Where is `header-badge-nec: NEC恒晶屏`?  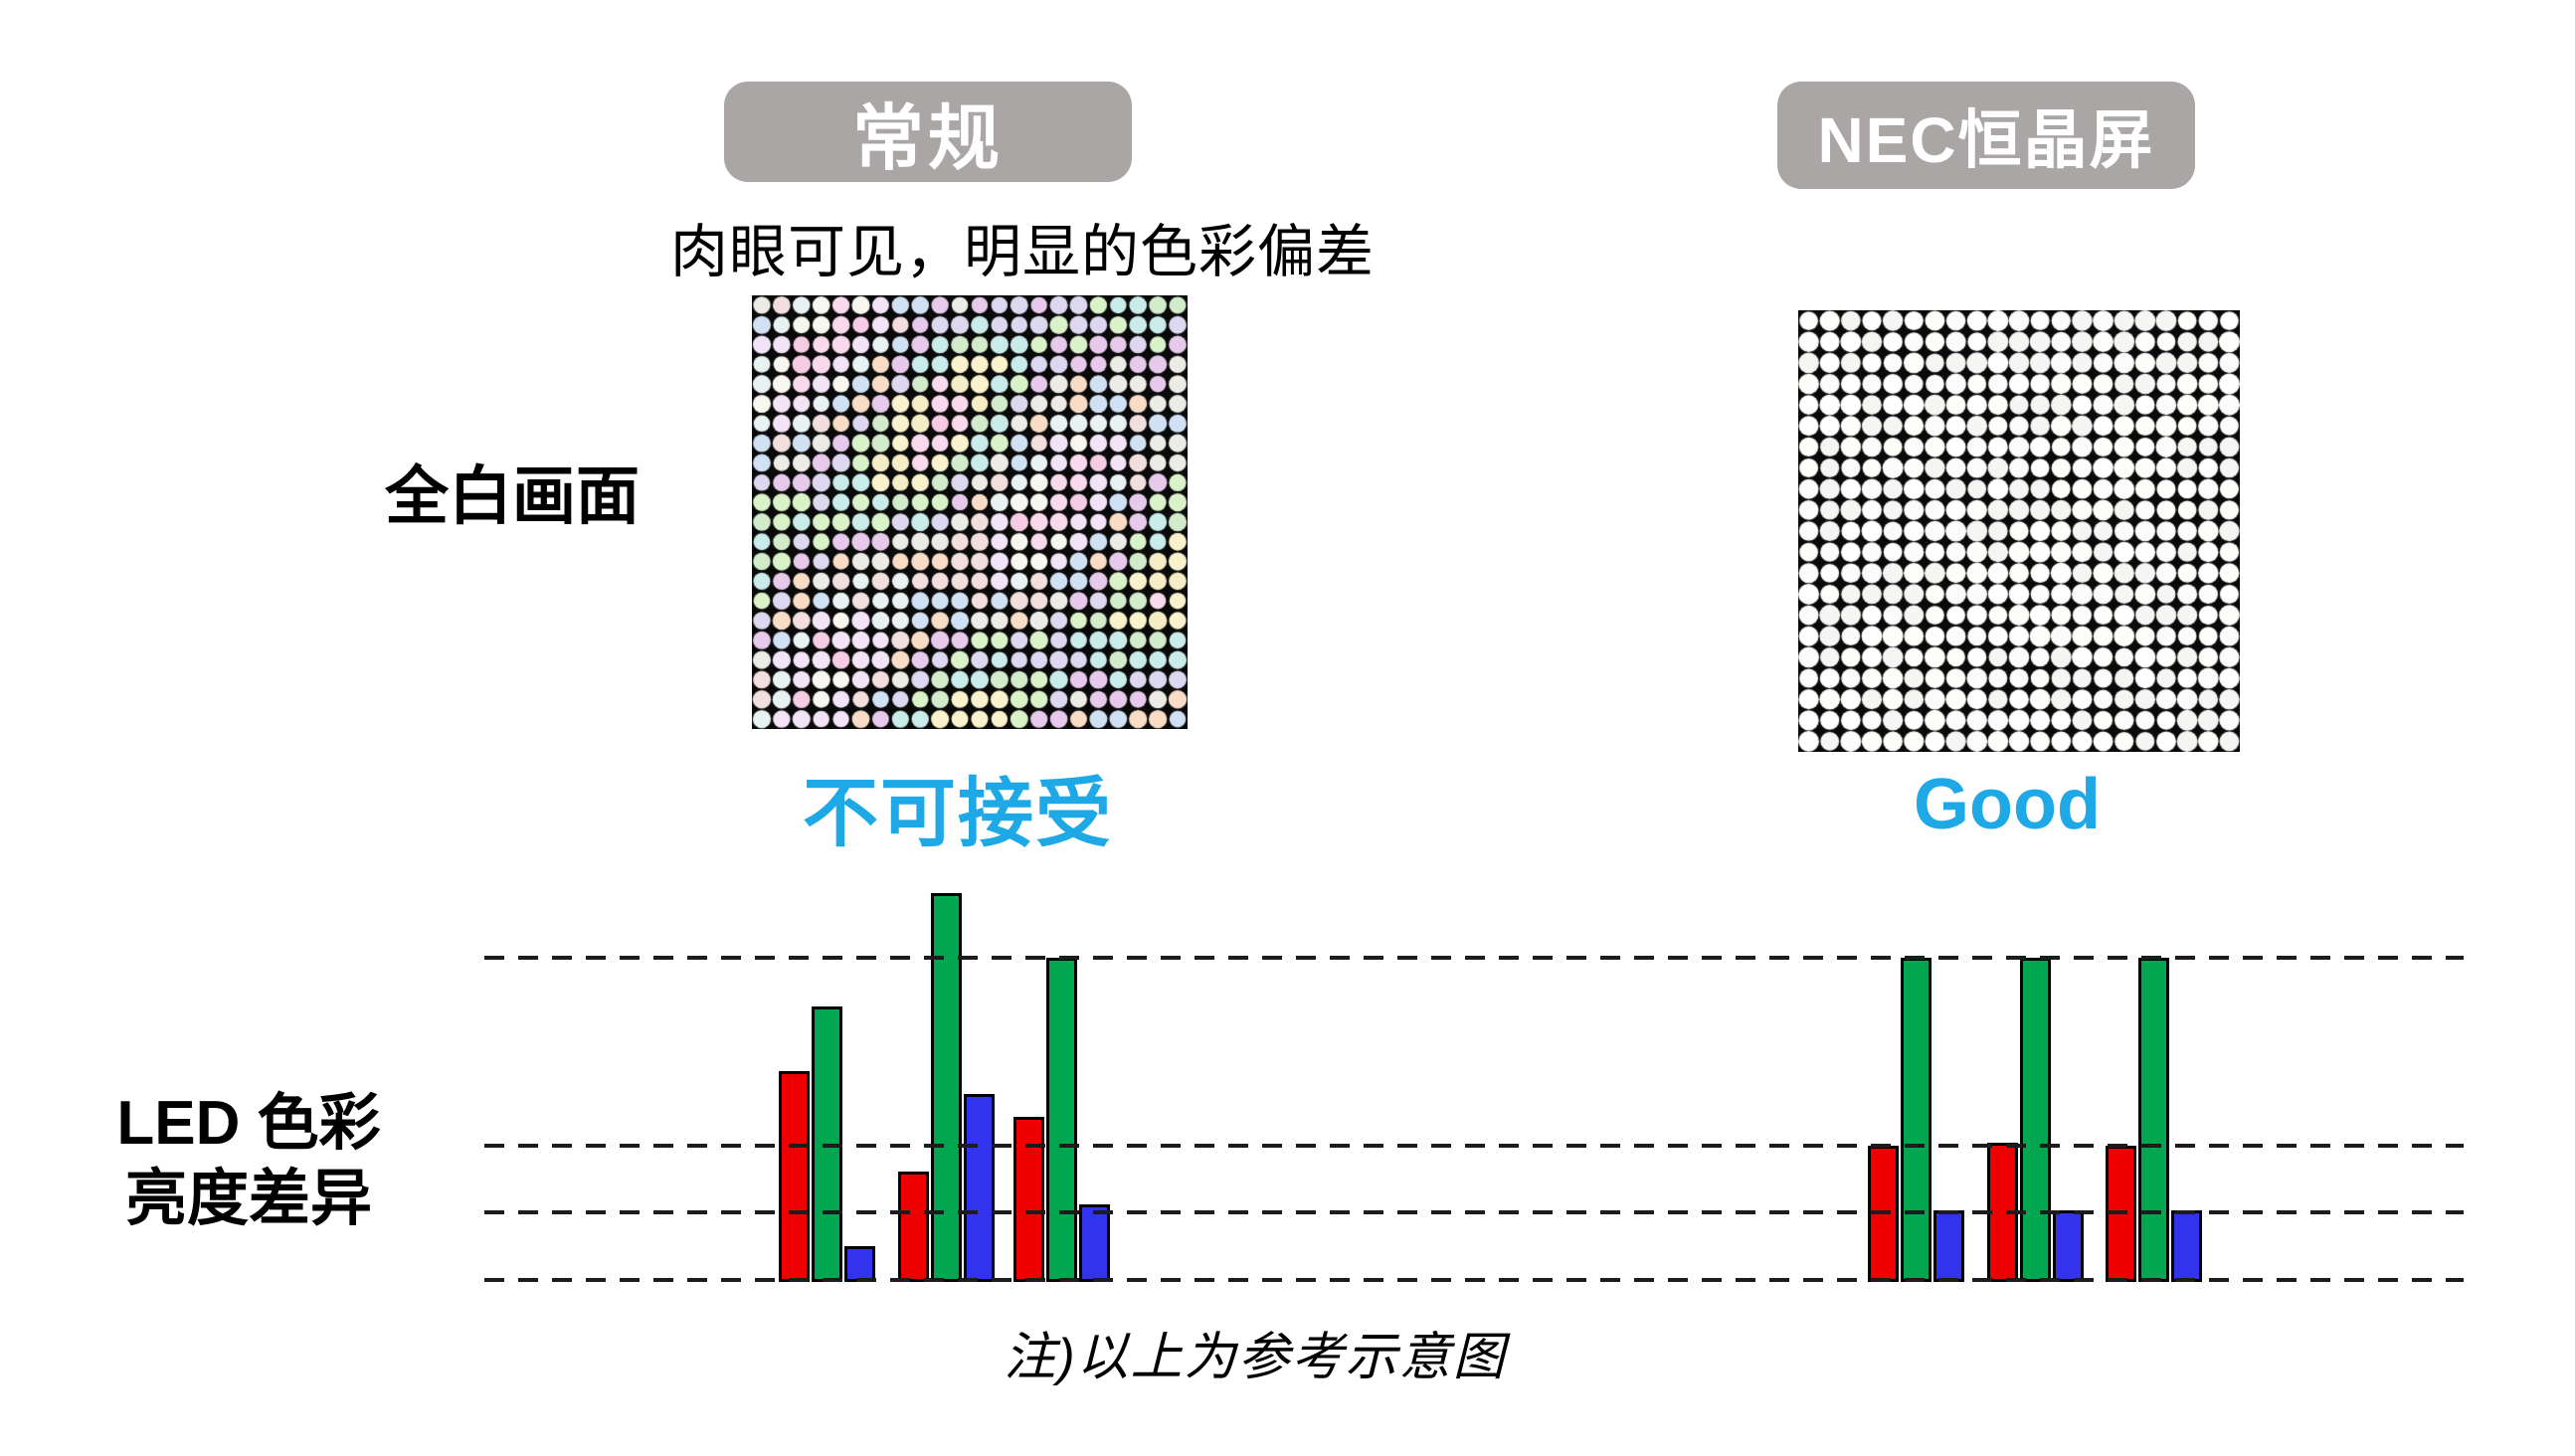
header-badge-nec: NEC恒晶屏 is located at coordinates (1986, 135).